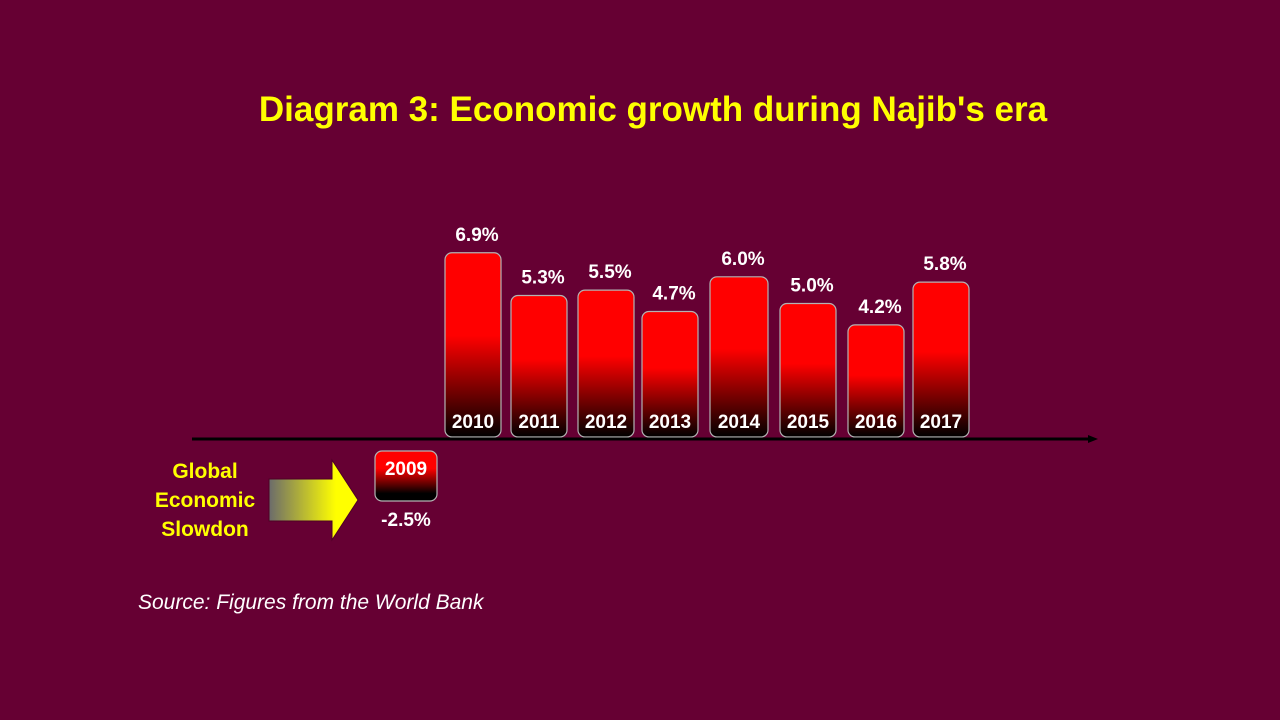  I want to click on bar-2017, so click(941, 359).